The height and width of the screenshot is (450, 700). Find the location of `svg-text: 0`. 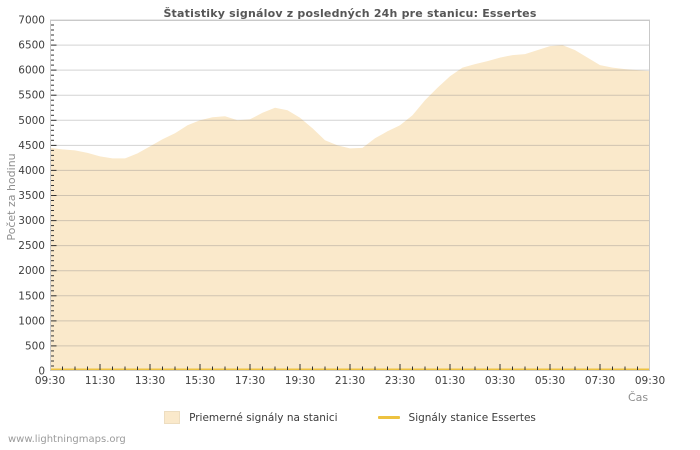

svg-text: 0 is located at coordinates (41, 372).